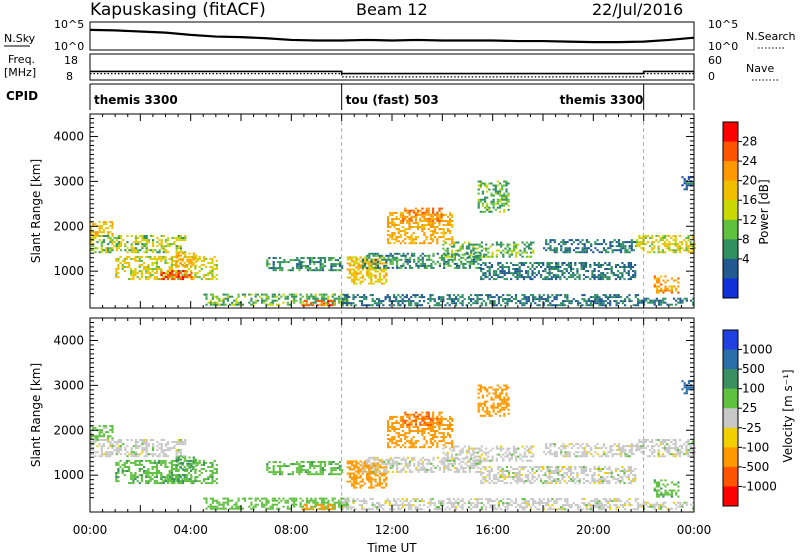 The width and height of the screenshot is (800, 554). What do you see at coordinates (602, 100) in the screenshot?
I see `cpid-segment-label: themis 3300` at bounding box center [602, 100].